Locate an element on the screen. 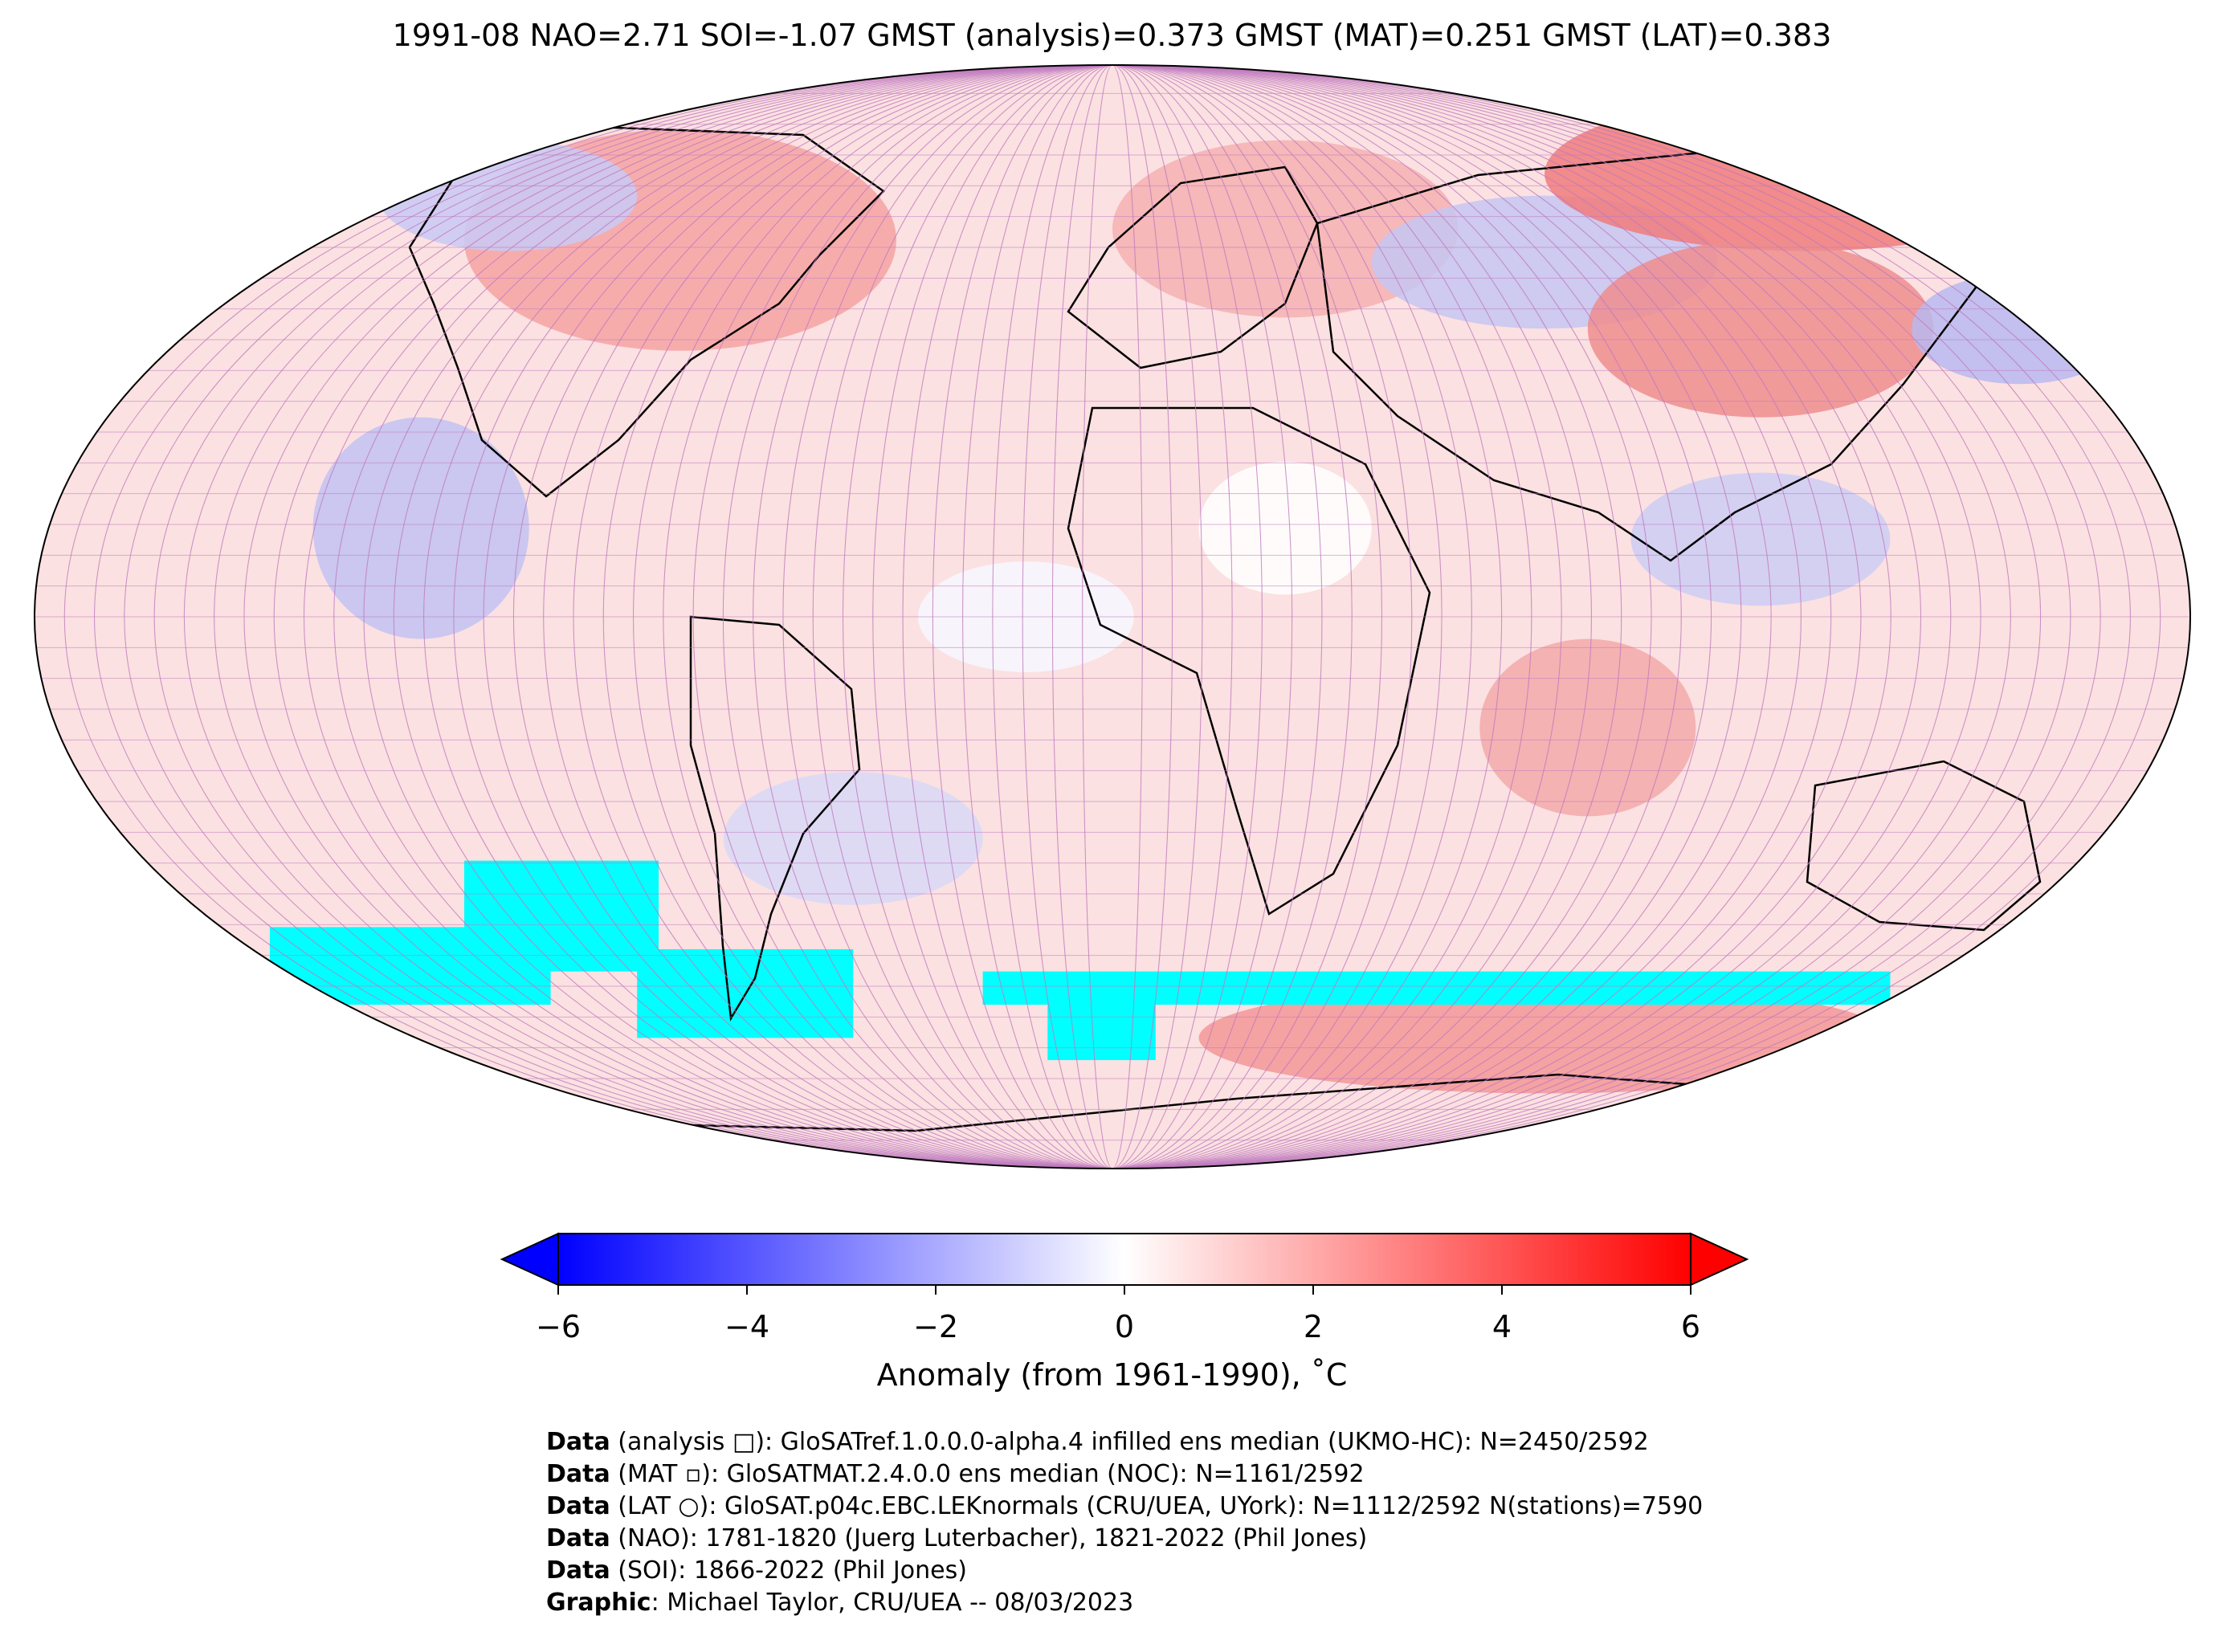  colorbar-ticks is located at coordinates (1124, 1290).